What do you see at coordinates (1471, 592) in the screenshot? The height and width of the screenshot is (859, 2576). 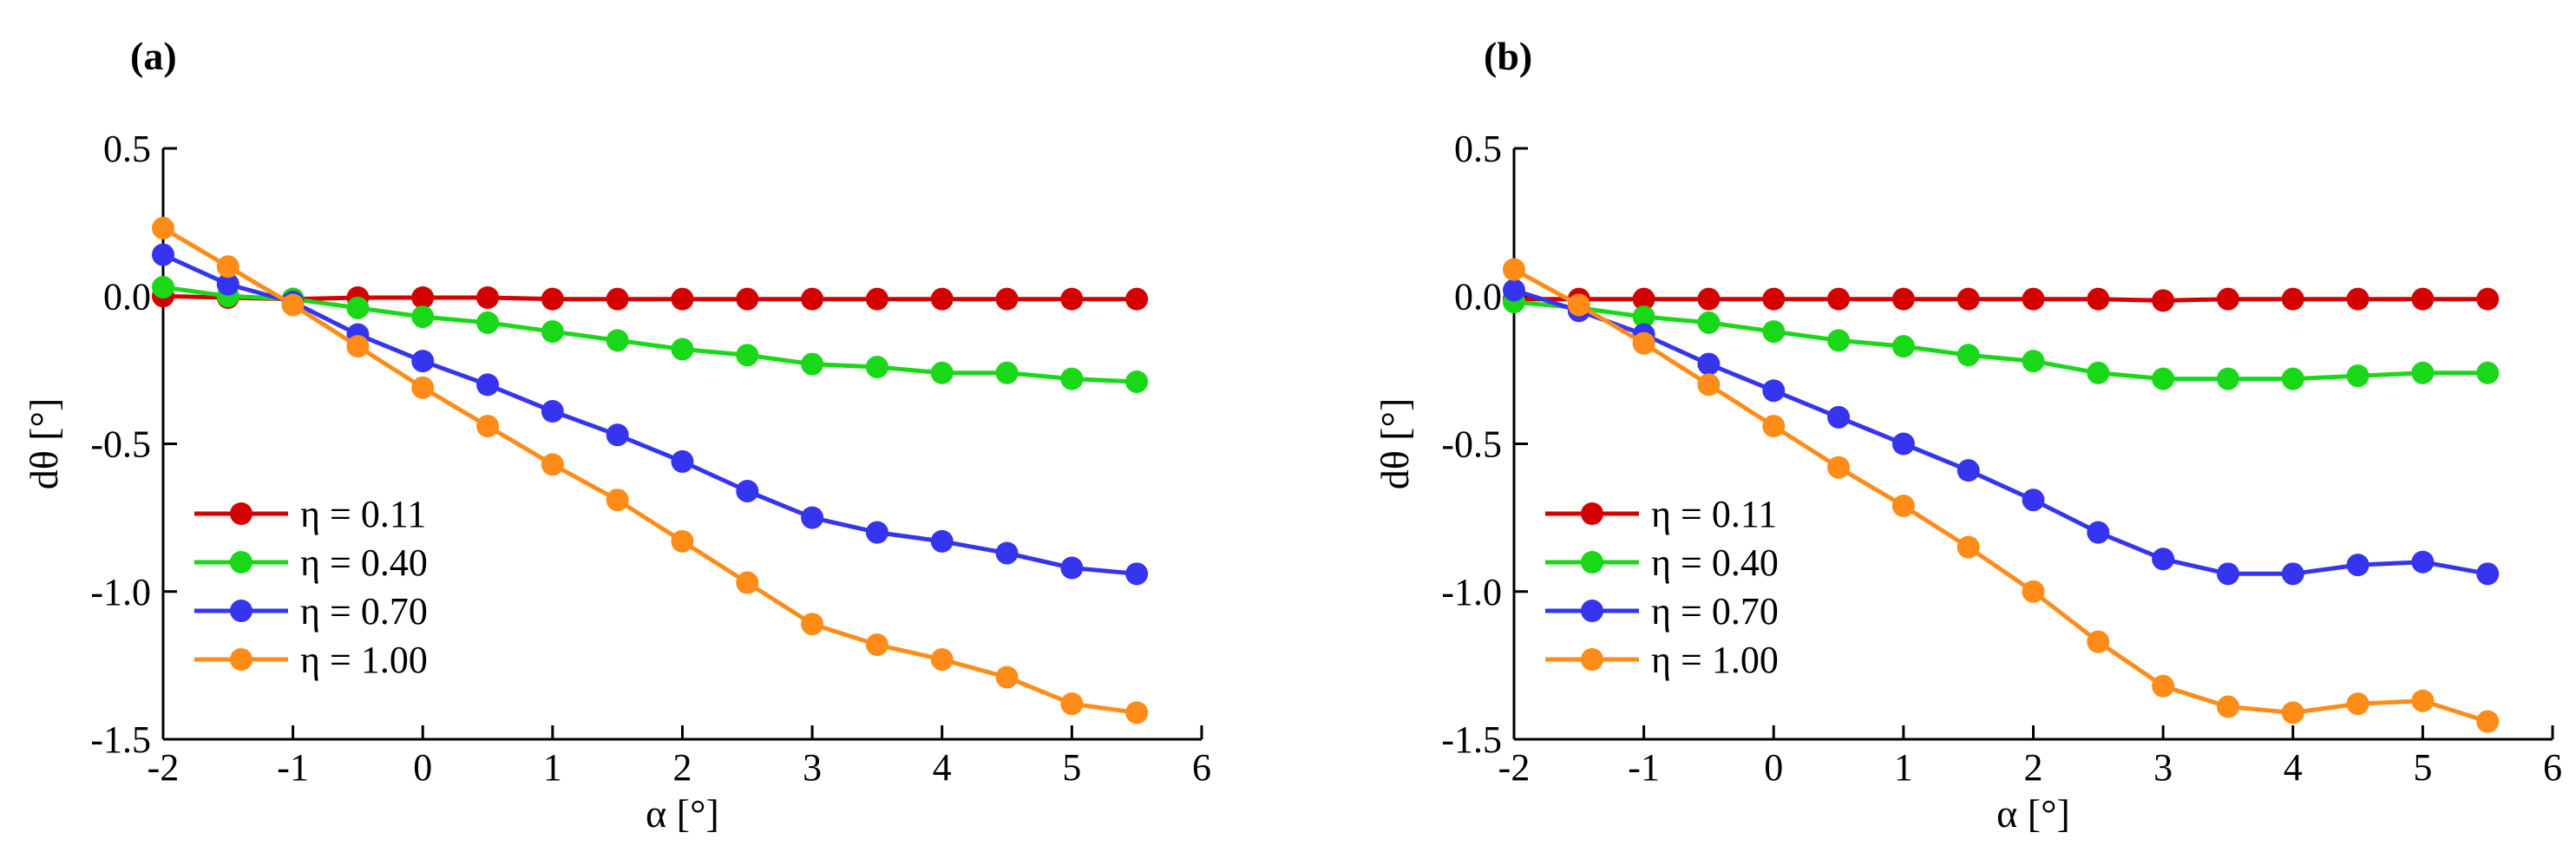 I see `y-tick-label: -1.0` at bounding box center [1471, 592].